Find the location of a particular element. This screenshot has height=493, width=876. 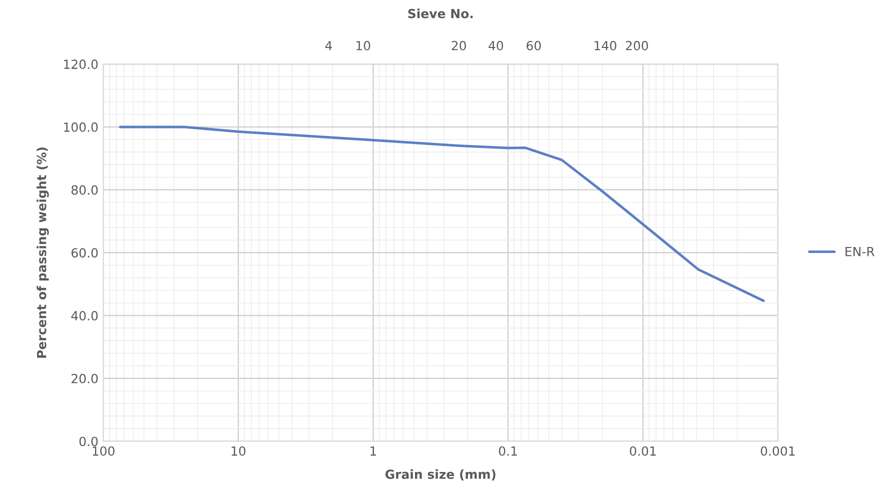

text: 140 is located at coordinates (605, 45).